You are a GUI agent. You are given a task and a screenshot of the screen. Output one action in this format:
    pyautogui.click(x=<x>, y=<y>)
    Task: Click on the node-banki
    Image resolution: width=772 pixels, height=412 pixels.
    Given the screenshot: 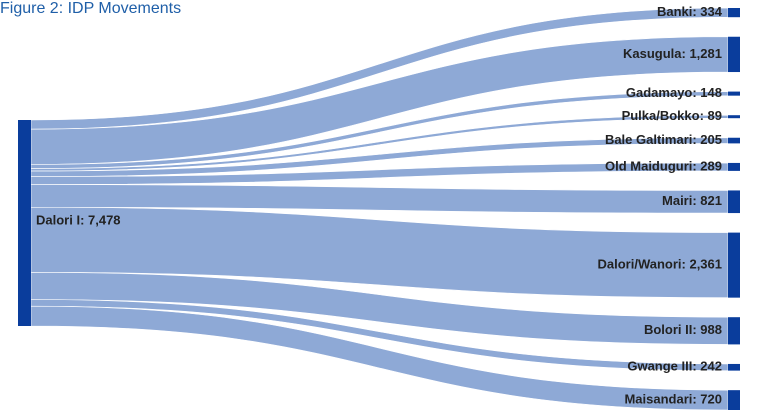 What is the action you would take?
    pyautogui.click(x=734, y=13)
    